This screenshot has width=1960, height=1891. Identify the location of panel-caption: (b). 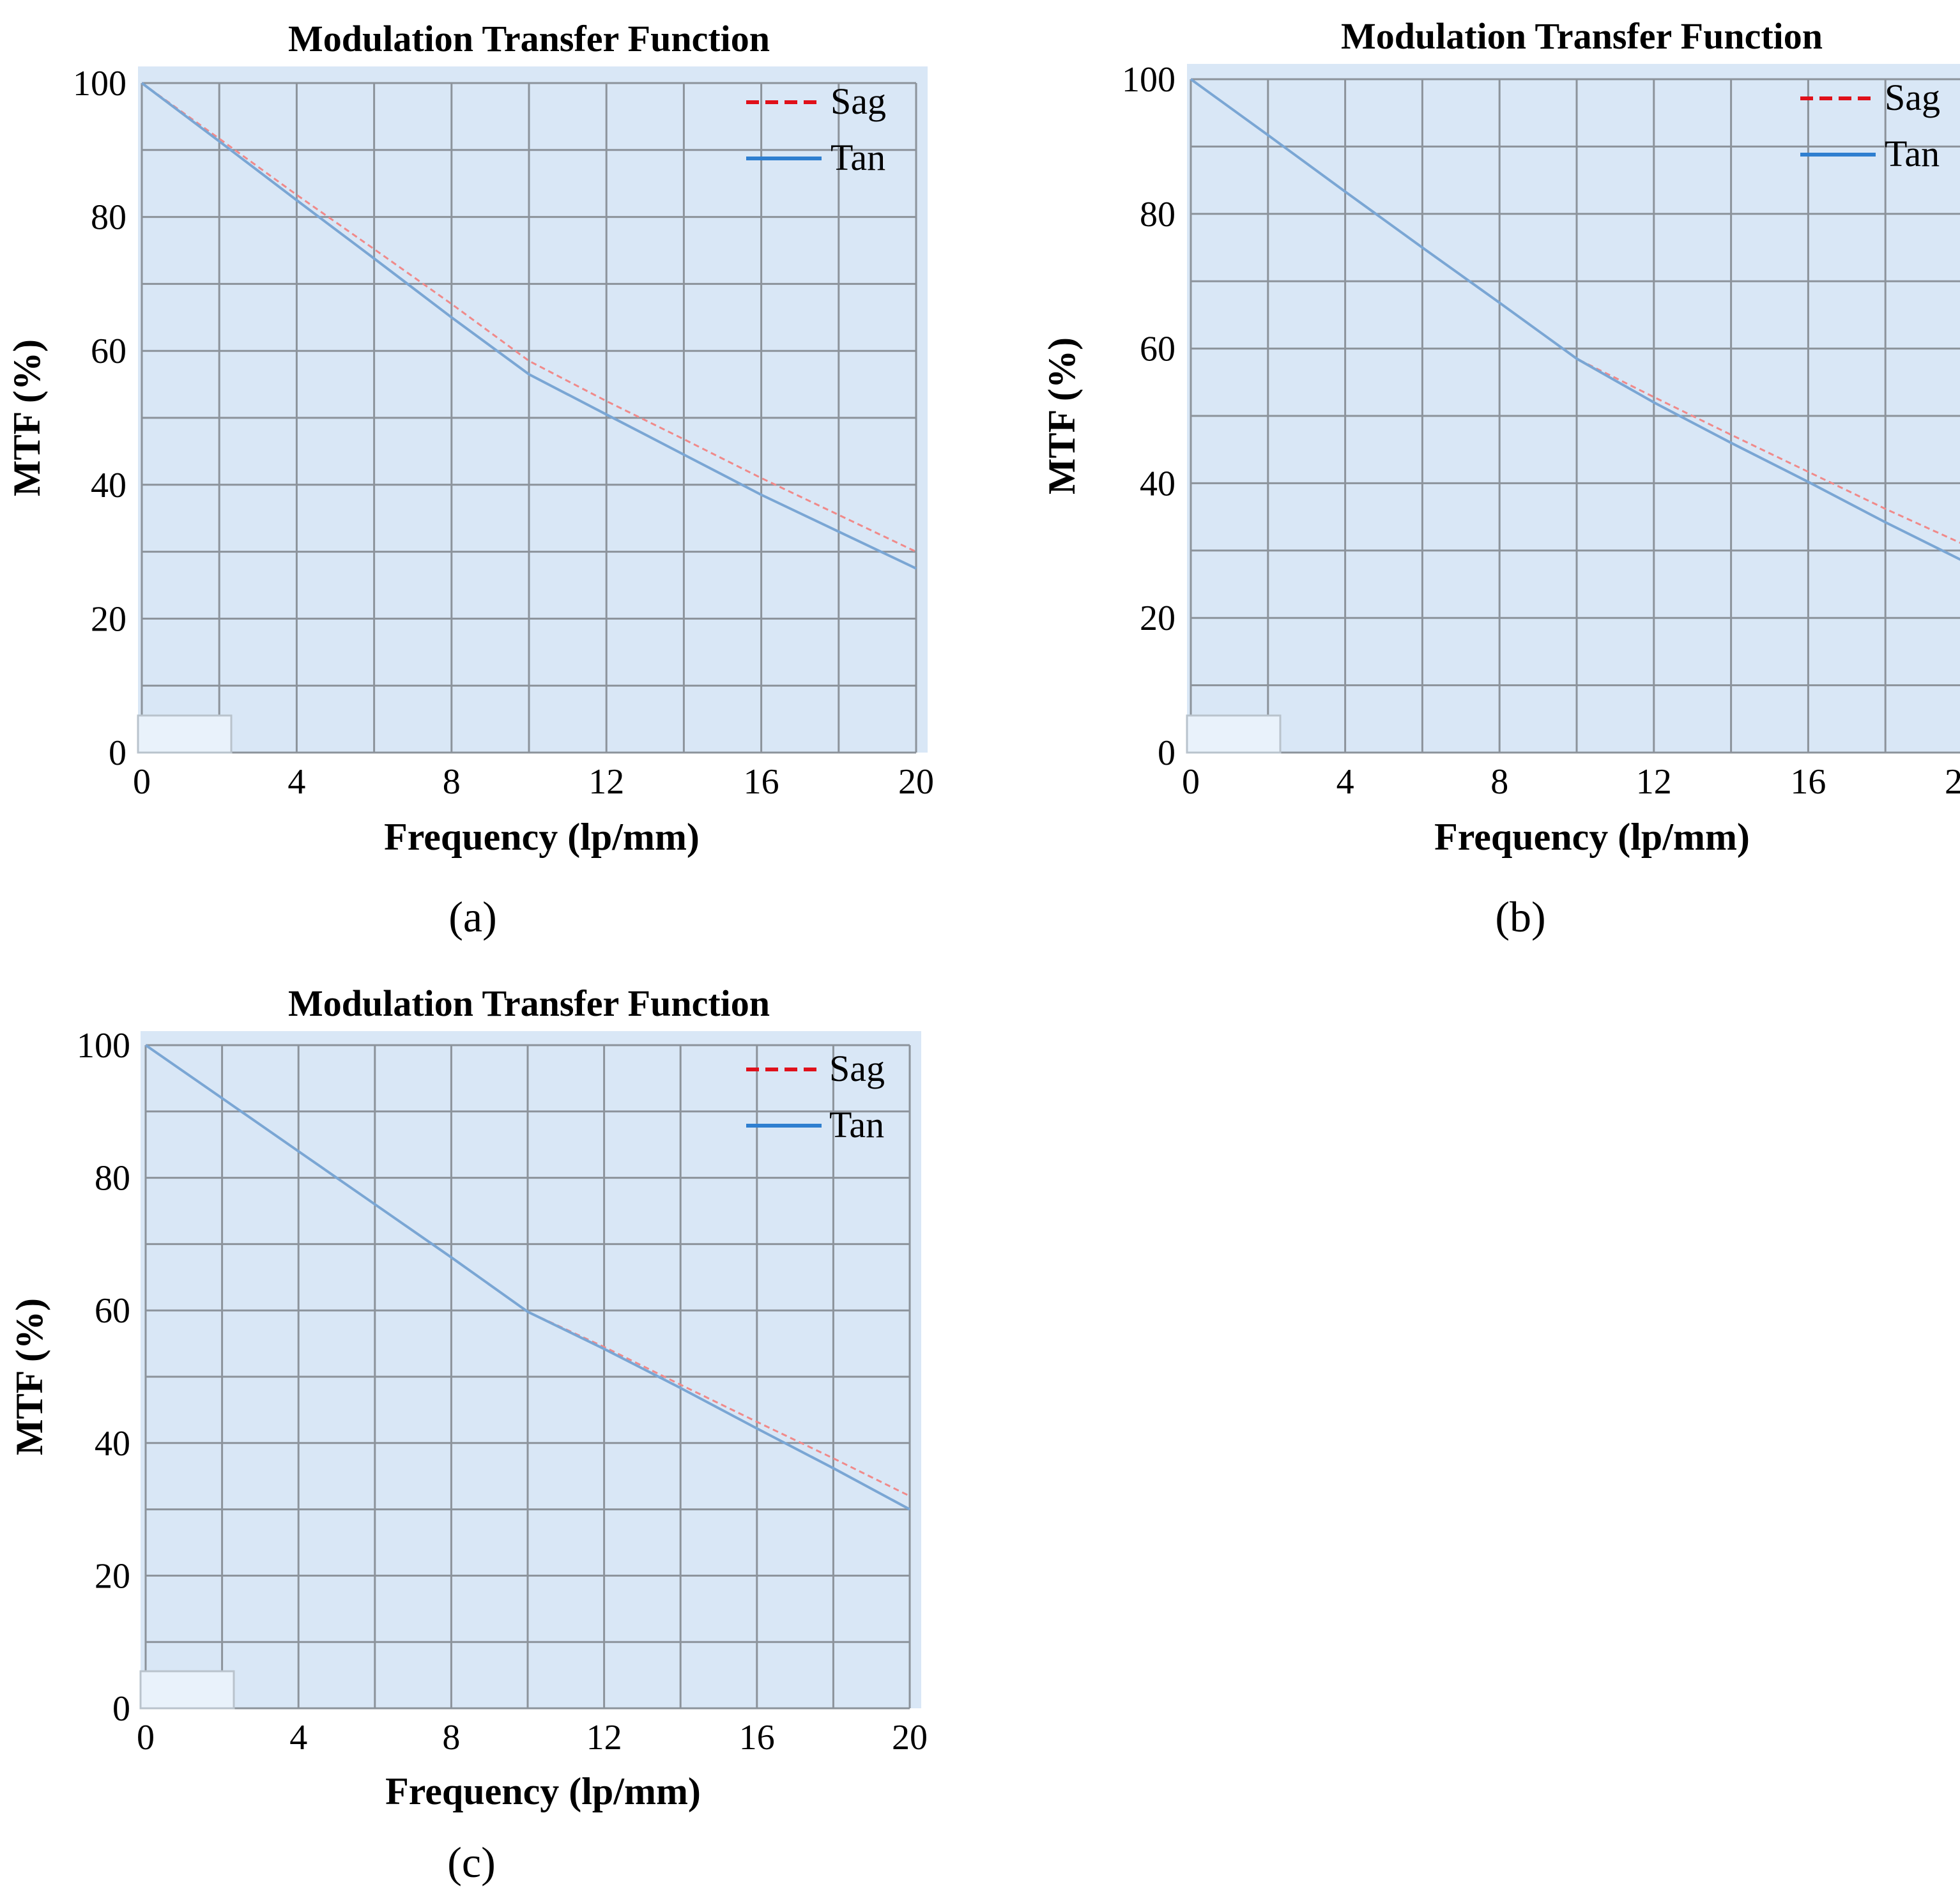
(1520, 917).